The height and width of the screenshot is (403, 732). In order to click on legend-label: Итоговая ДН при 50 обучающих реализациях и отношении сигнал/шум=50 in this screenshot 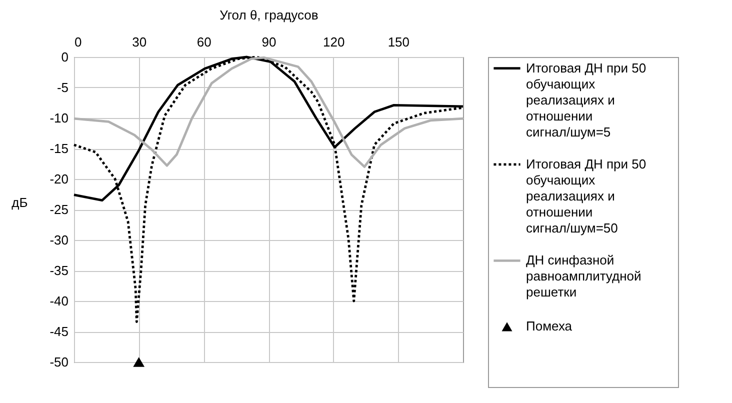, I will do `click(586, 196)`.